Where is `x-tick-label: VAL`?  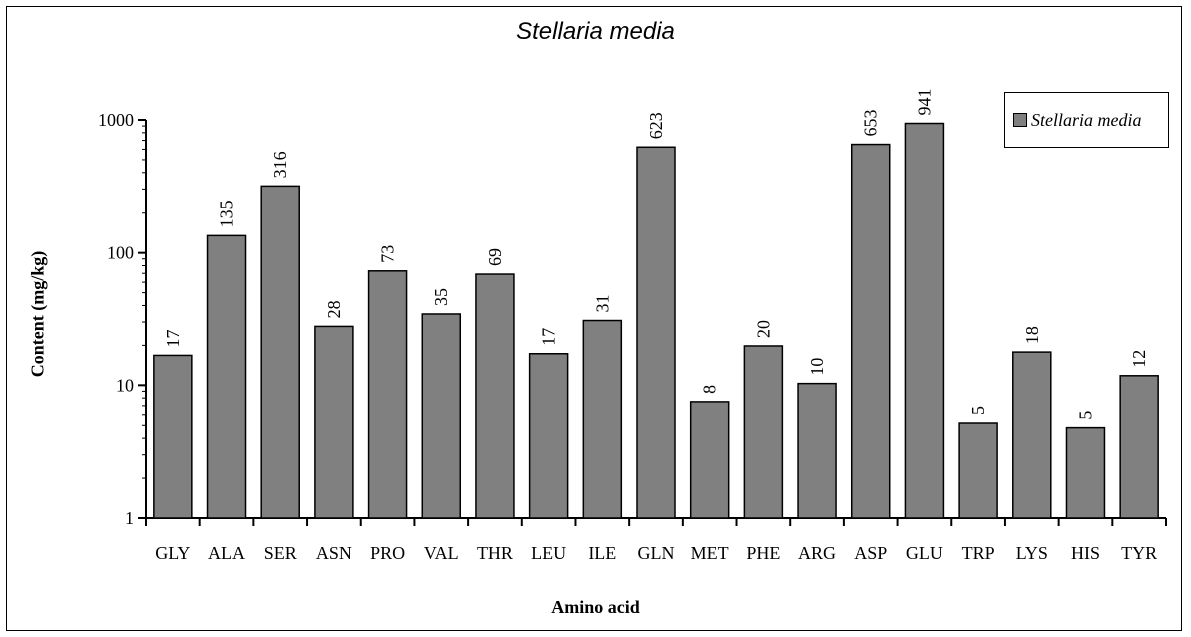 x-tick-label: VAL is located at coordinates (441, 553).